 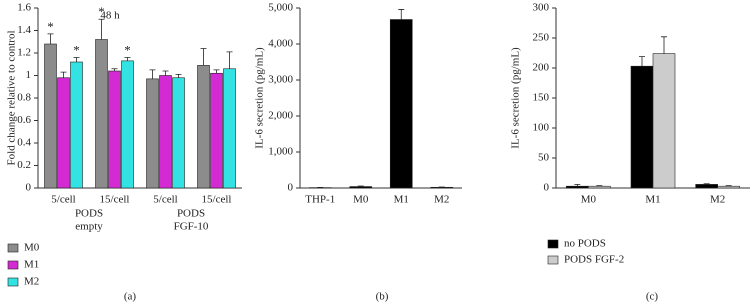 What do you see at coordinates (29, 75) in the screenshot?
I see `y-tick-label: 1` at bounding box center [29, 75].